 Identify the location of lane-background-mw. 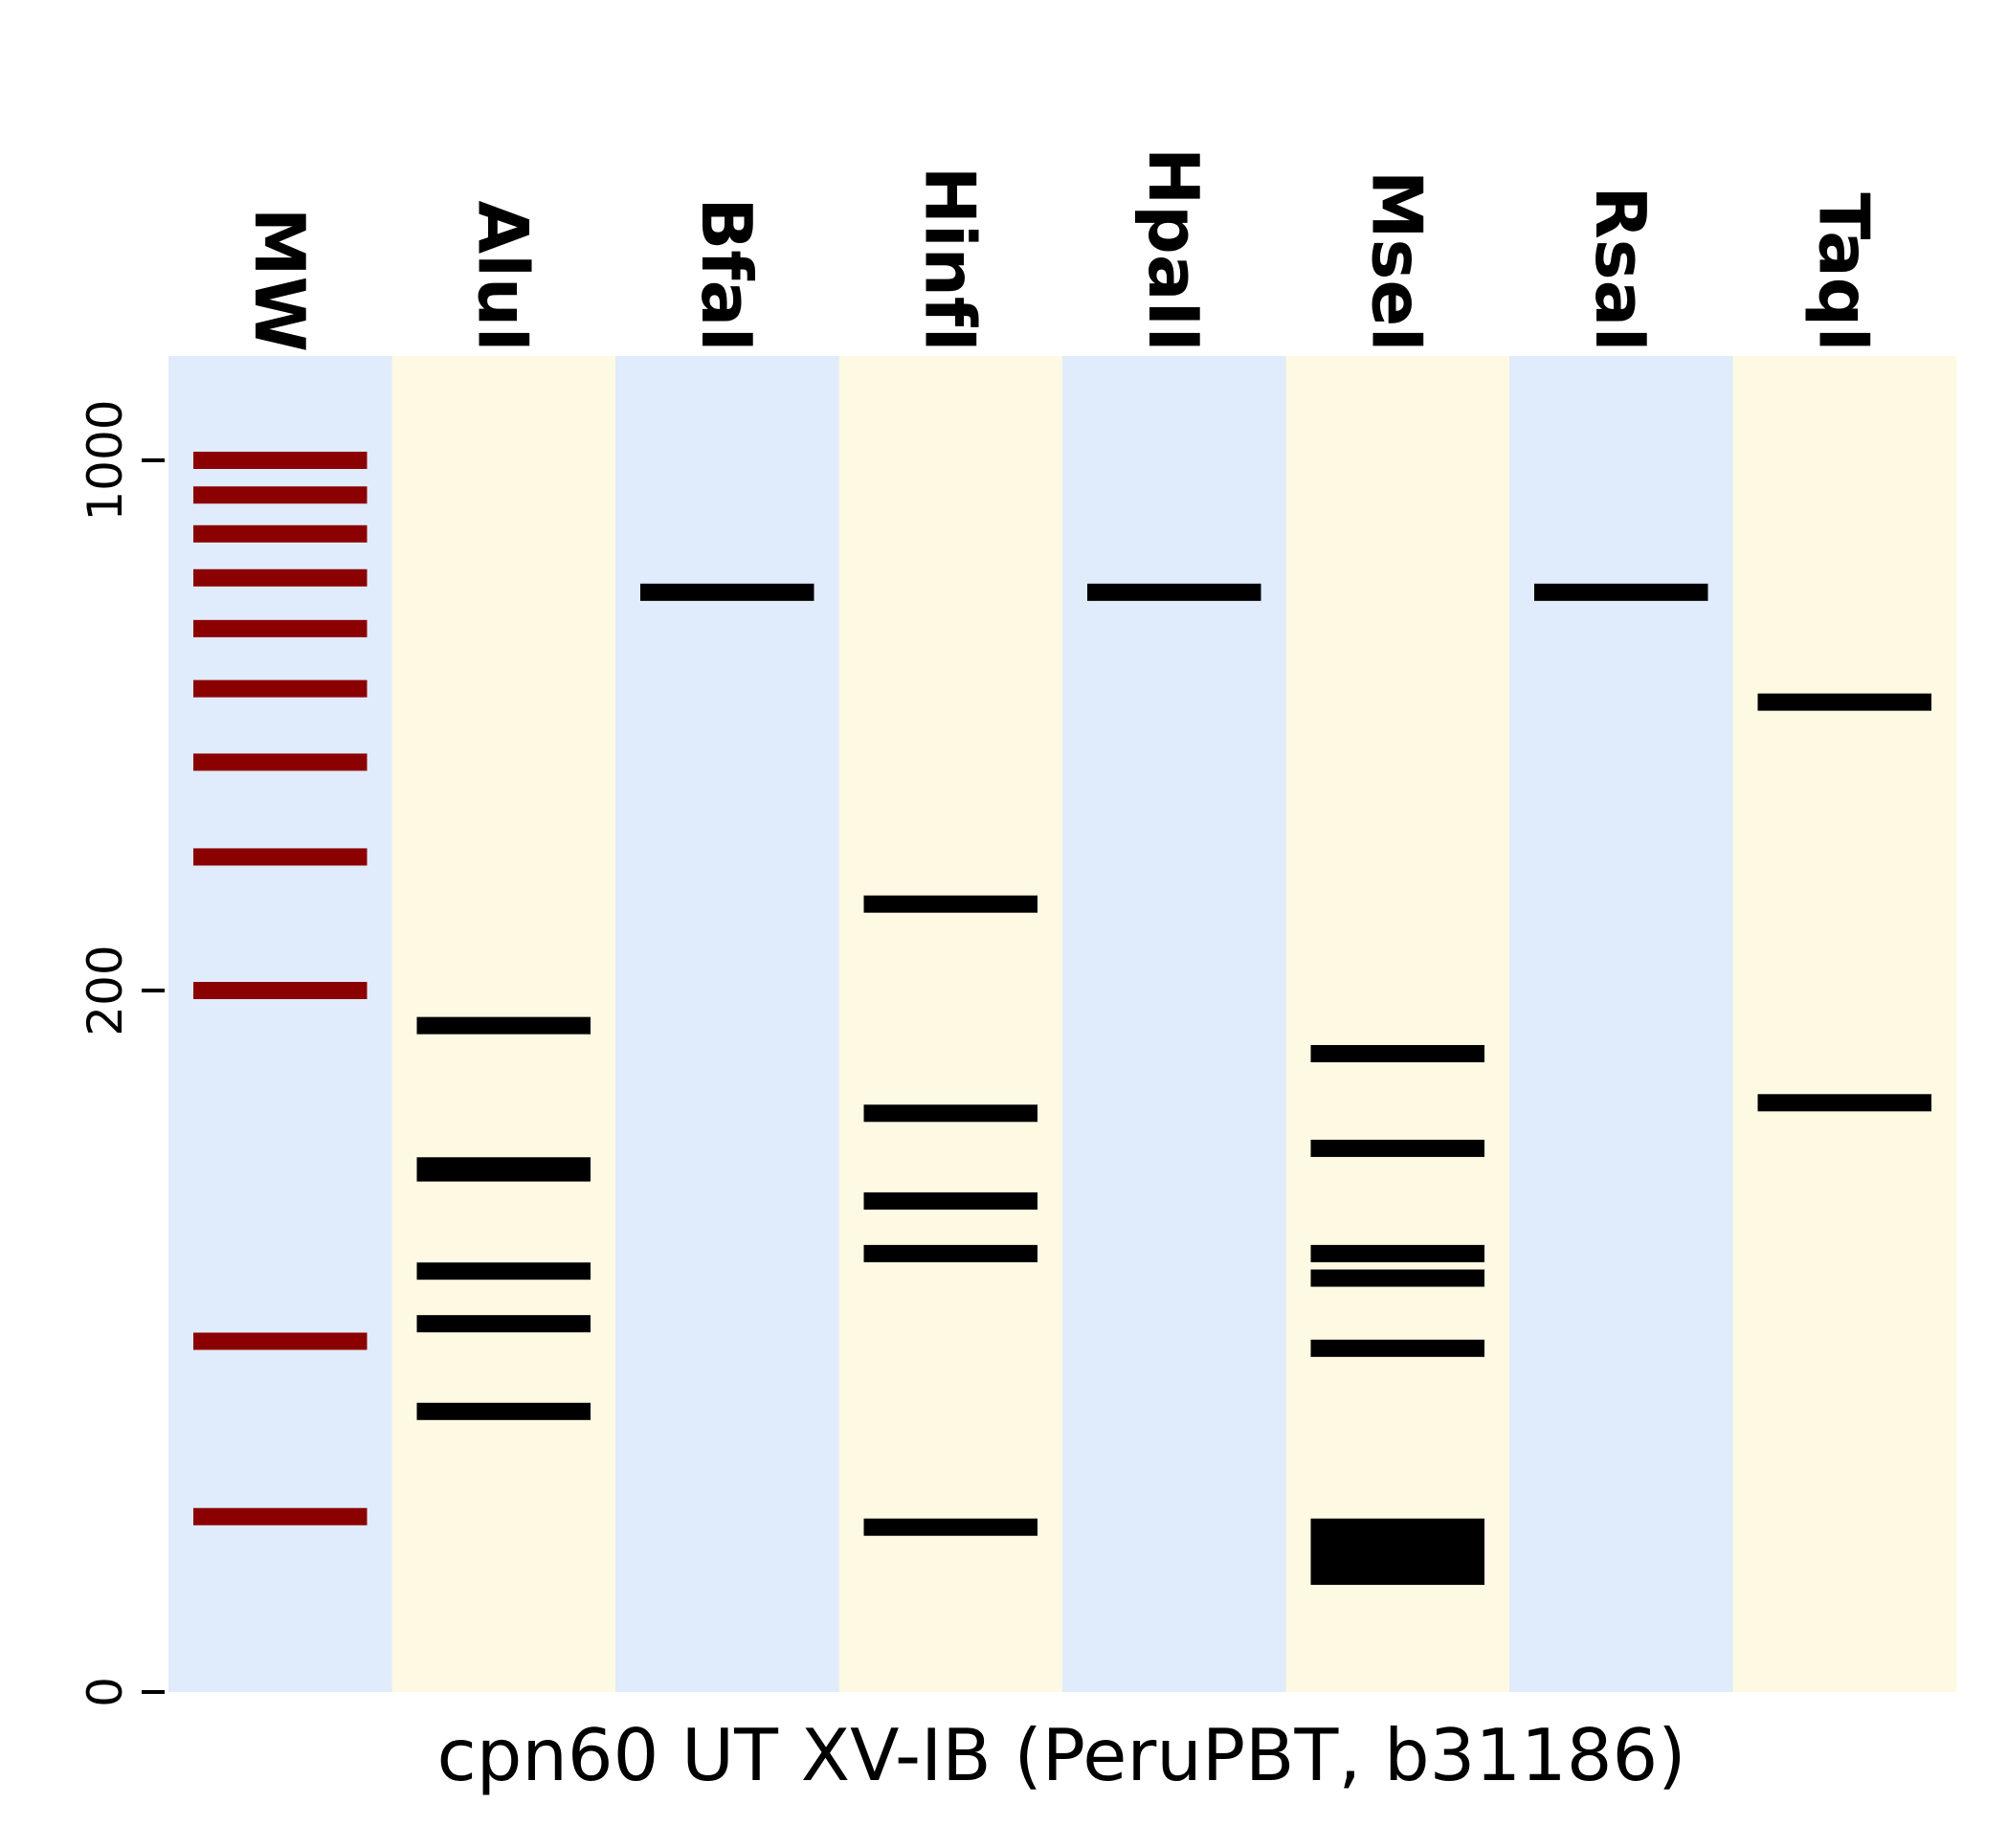
(280, 1024).